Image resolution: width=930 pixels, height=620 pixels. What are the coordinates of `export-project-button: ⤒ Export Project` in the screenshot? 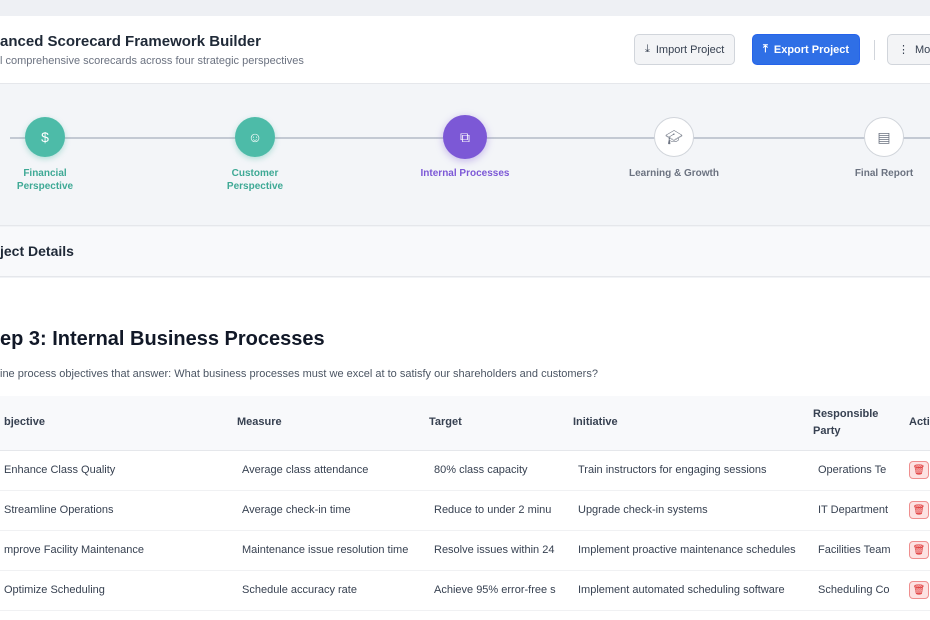 It's located at (806, 49).